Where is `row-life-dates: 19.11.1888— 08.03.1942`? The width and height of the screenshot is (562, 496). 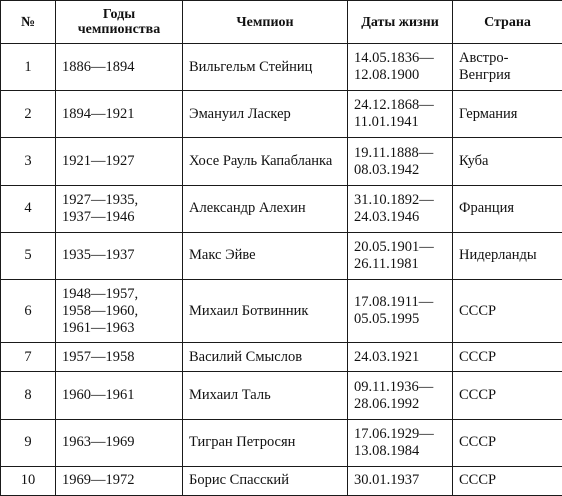 row-life-dates: 19.11.1888— 08.03.1942 is located at coordinates (400, 161).